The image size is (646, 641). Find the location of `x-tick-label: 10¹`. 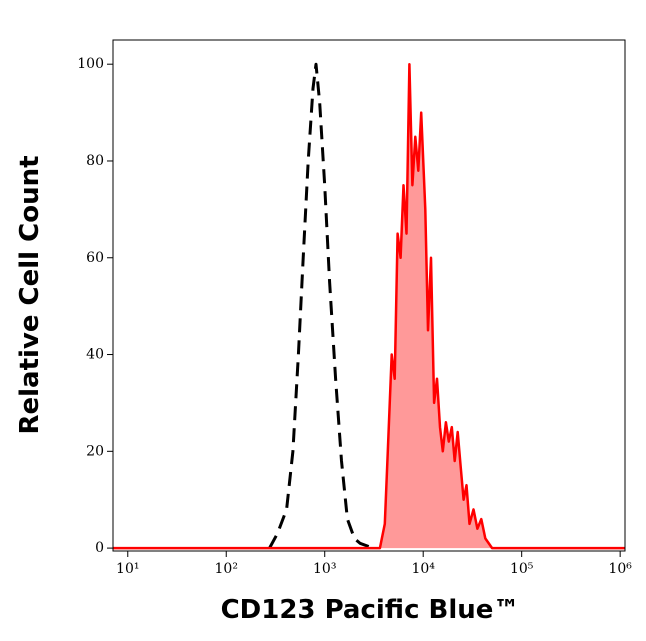

x-tick-label: 10¹ is located at coordinates (127, 569).